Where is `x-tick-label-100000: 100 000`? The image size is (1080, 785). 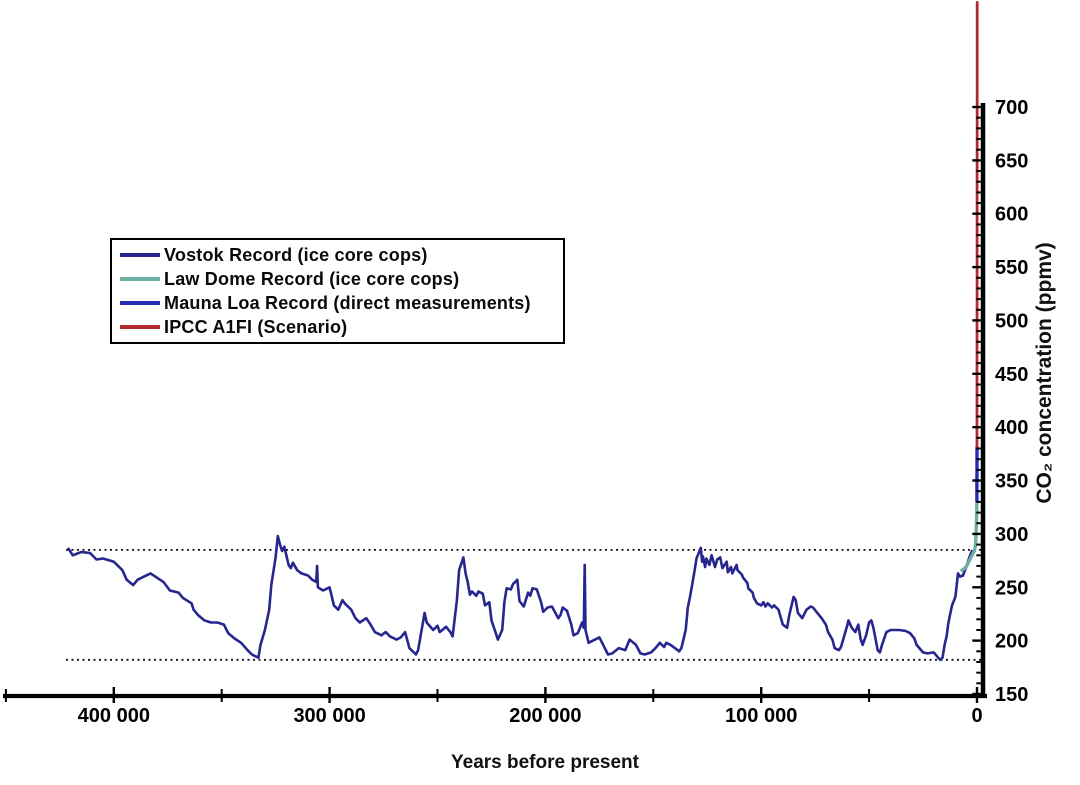 x-tick-label-100000: 100 000 is located at coordinates (761, 716).